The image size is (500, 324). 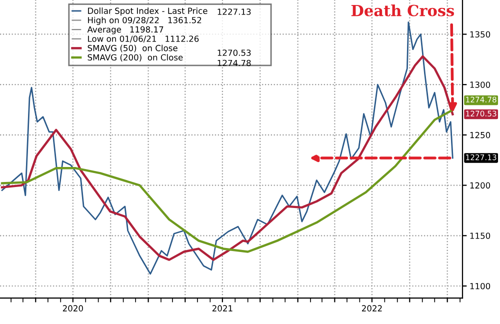 What do you see at coordinates (234, 53) in the screenshot?
I see `text: 1270.53` at bounding box center [234, 53].